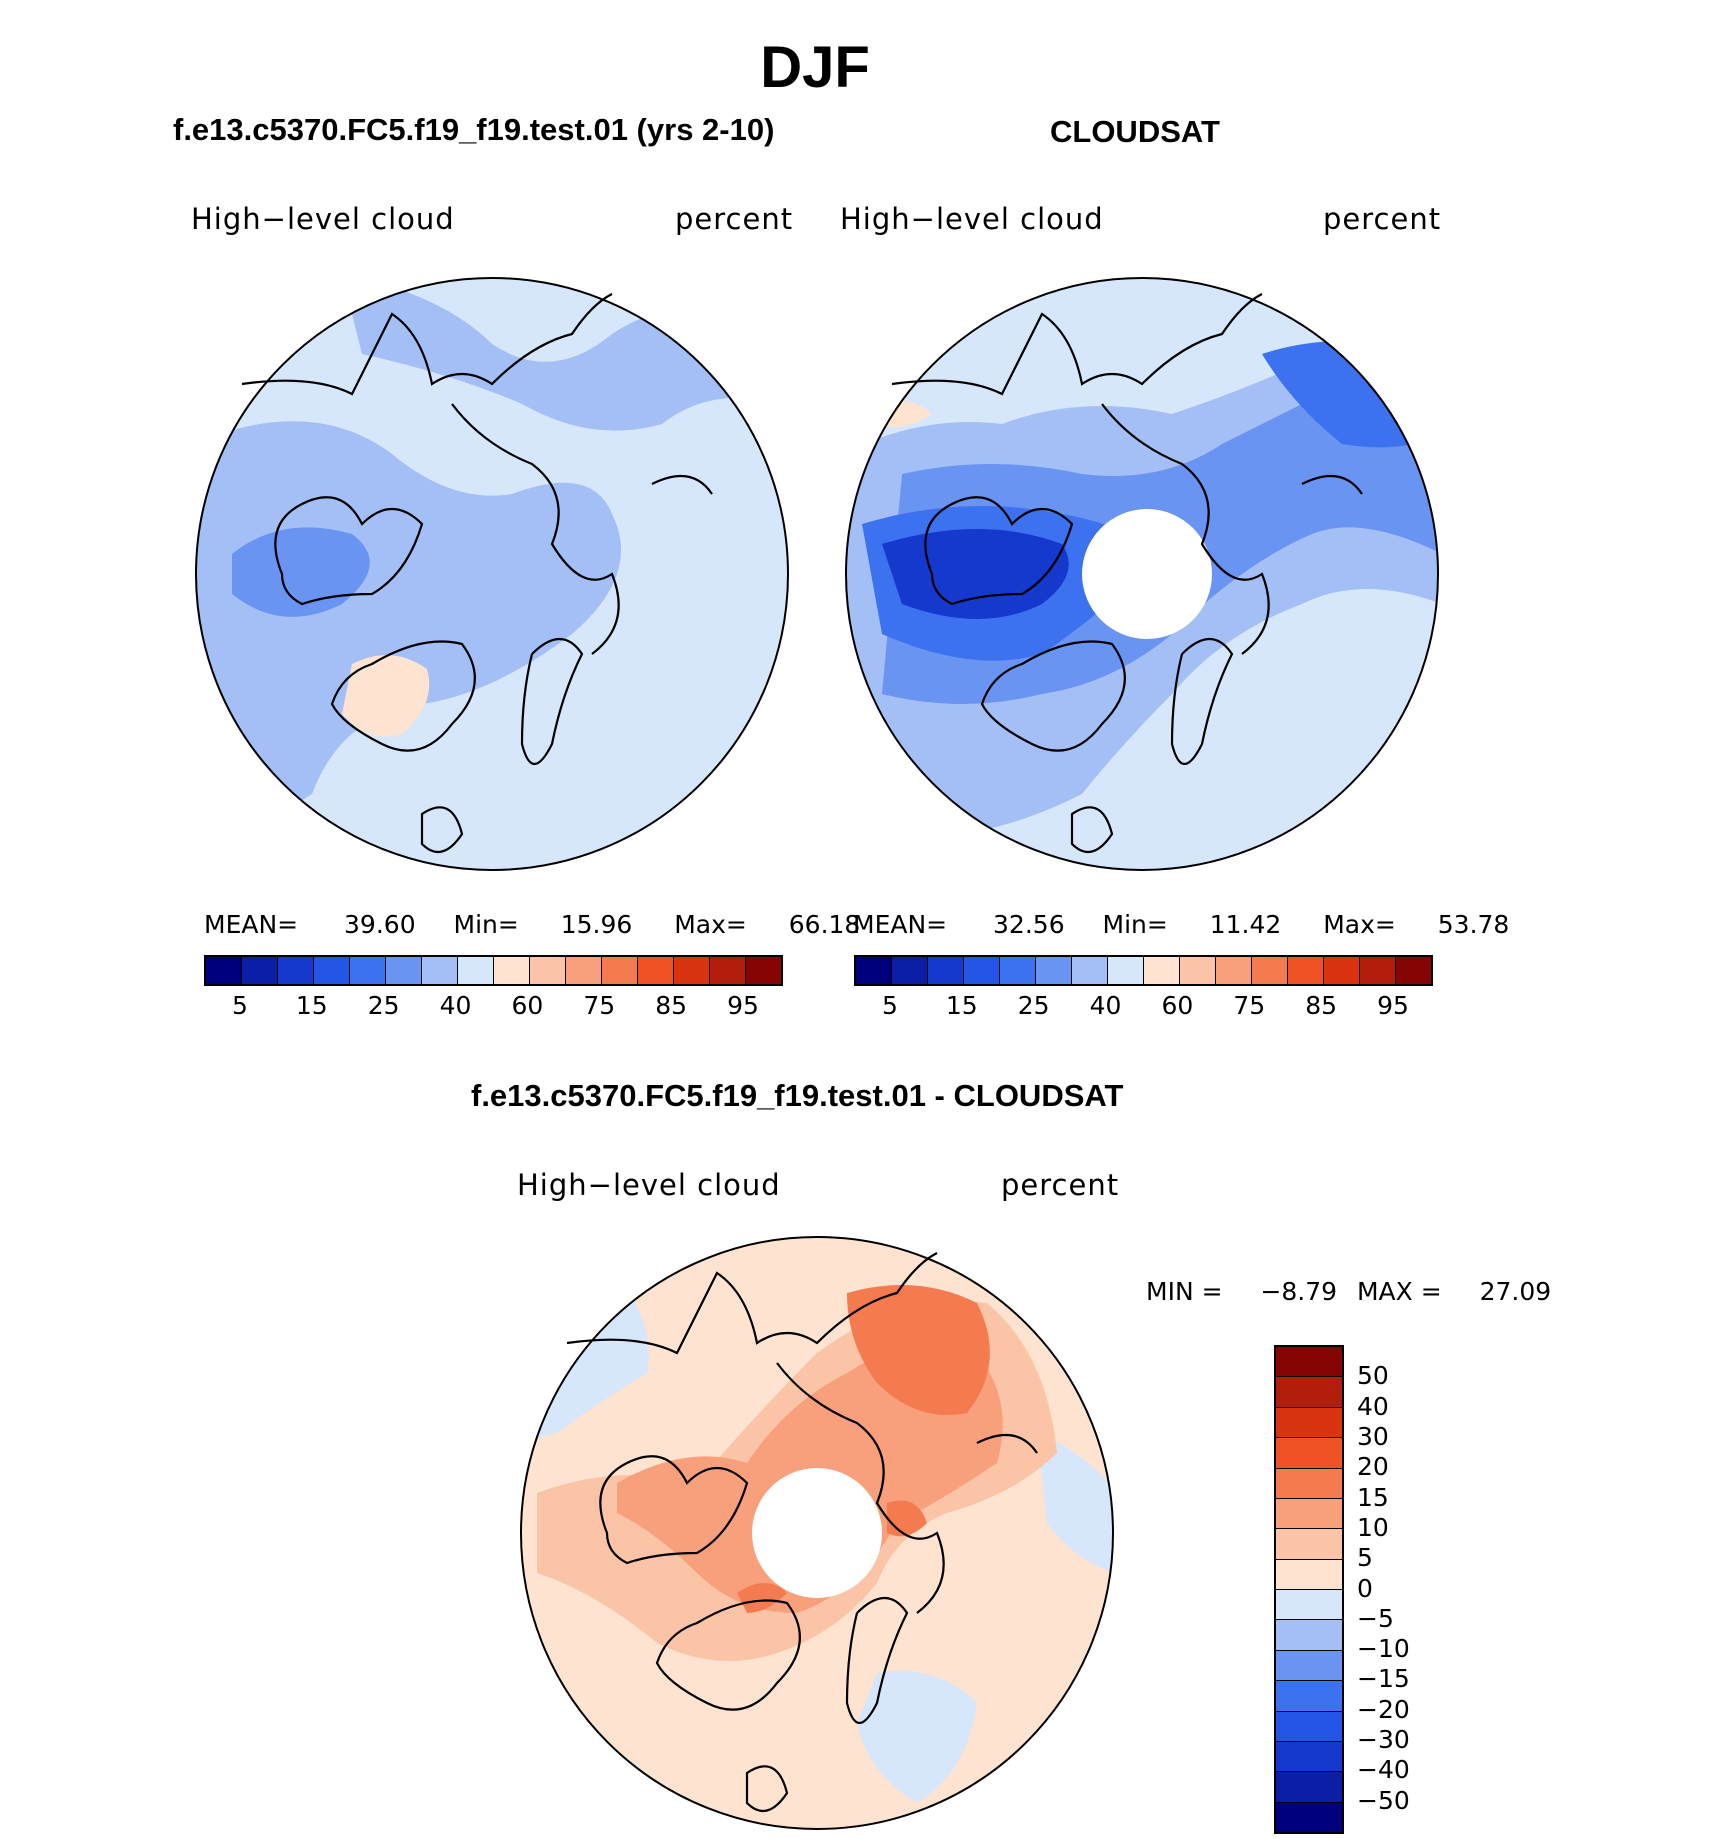 Image resolution: width=1710 pixels, height=1839 pixels. I want to click on obs-panel-title: CLOUDSAT, so click(1135, 131).